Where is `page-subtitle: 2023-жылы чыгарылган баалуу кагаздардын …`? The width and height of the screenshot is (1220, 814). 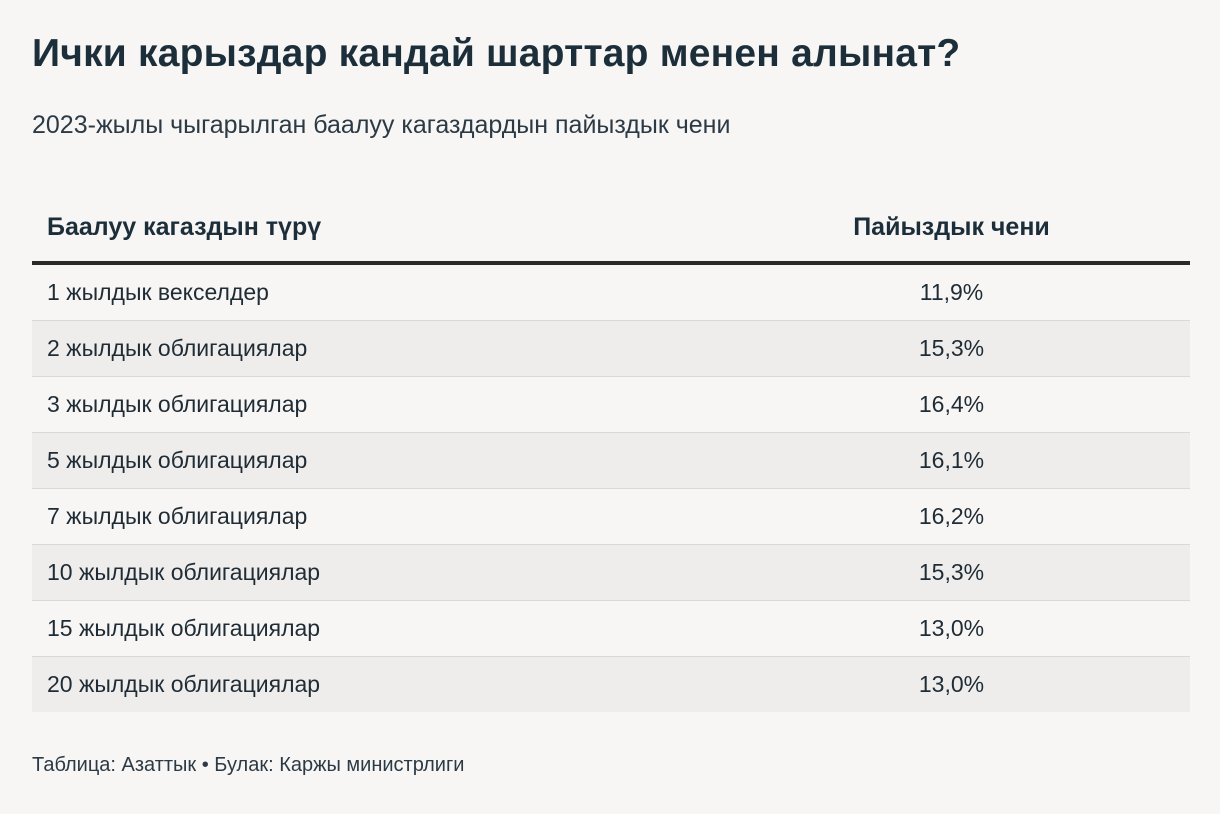 page-subtitle: 2023-жылы чыгарылган баалуу кагаздардын … is located at coordinates (381, 125).